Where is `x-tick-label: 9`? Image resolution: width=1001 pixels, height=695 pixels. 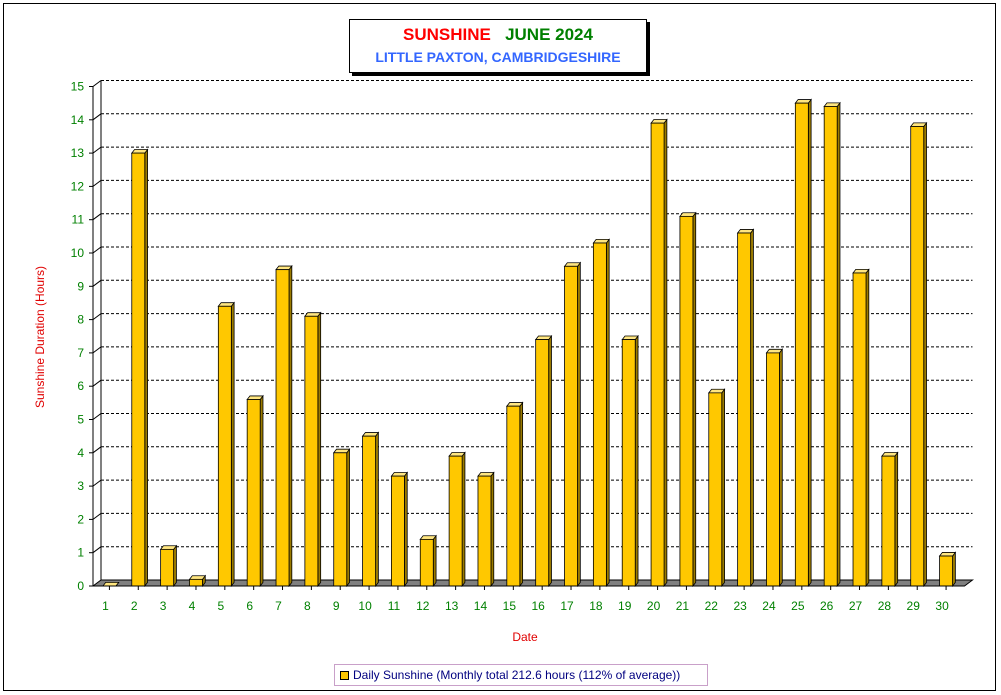 x-tick-label: 9 is located at coordinates (336, 606).